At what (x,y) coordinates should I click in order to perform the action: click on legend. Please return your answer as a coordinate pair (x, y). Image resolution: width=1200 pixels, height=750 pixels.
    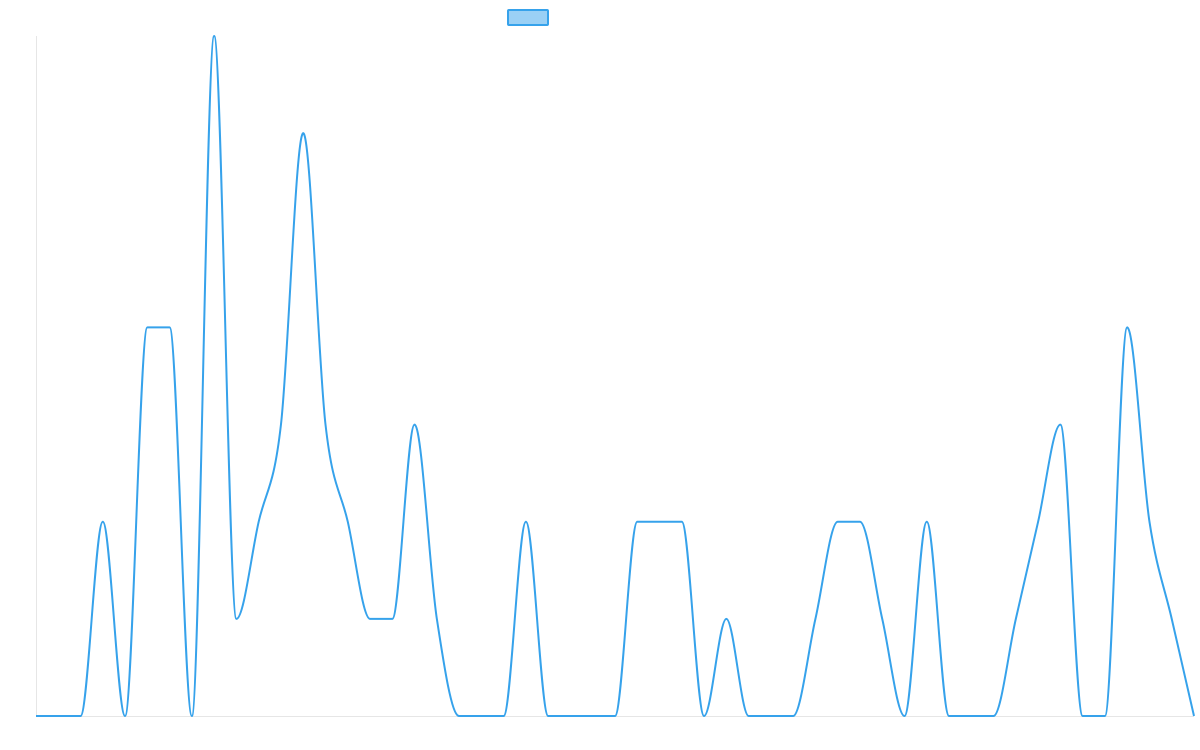
    Looking at the image, I should click on (528, 17).